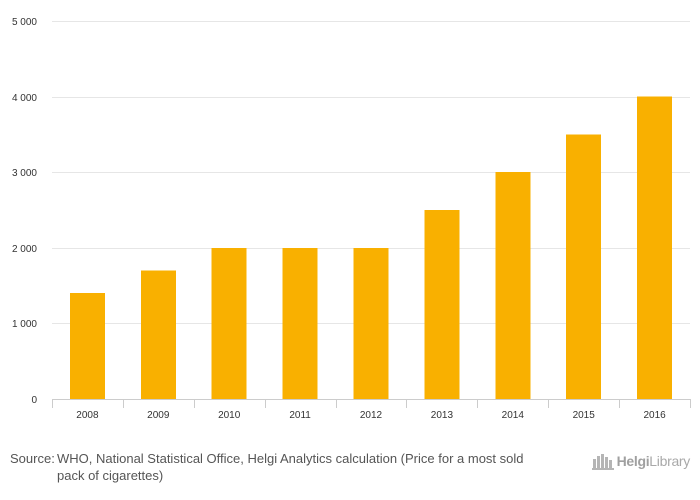 This screenshot has height=500, width=700. I want to click on source-label: Source:, so click(32, 458).